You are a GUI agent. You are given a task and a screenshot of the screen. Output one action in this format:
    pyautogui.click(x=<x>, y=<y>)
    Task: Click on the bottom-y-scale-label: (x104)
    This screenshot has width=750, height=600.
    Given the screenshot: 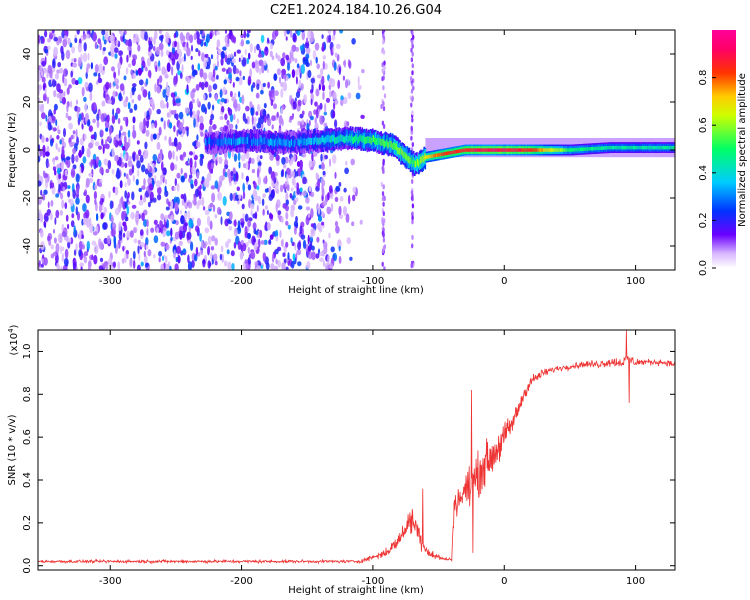 What is the action you would take?
    pyautogui.click(x=13, y=339)
    